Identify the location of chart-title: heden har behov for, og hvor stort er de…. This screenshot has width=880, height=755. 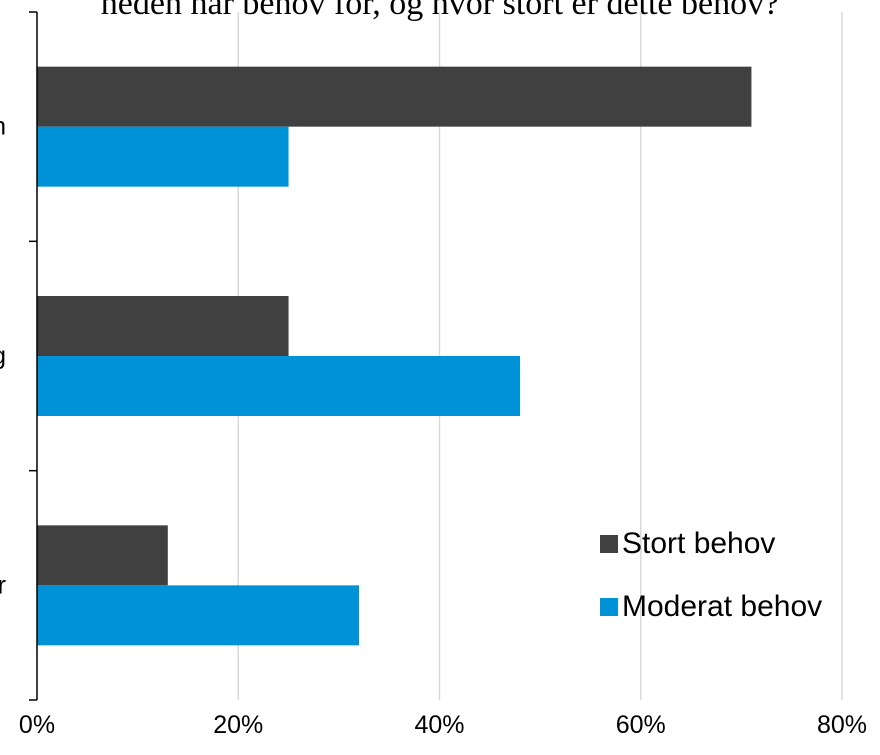
(440, 11).